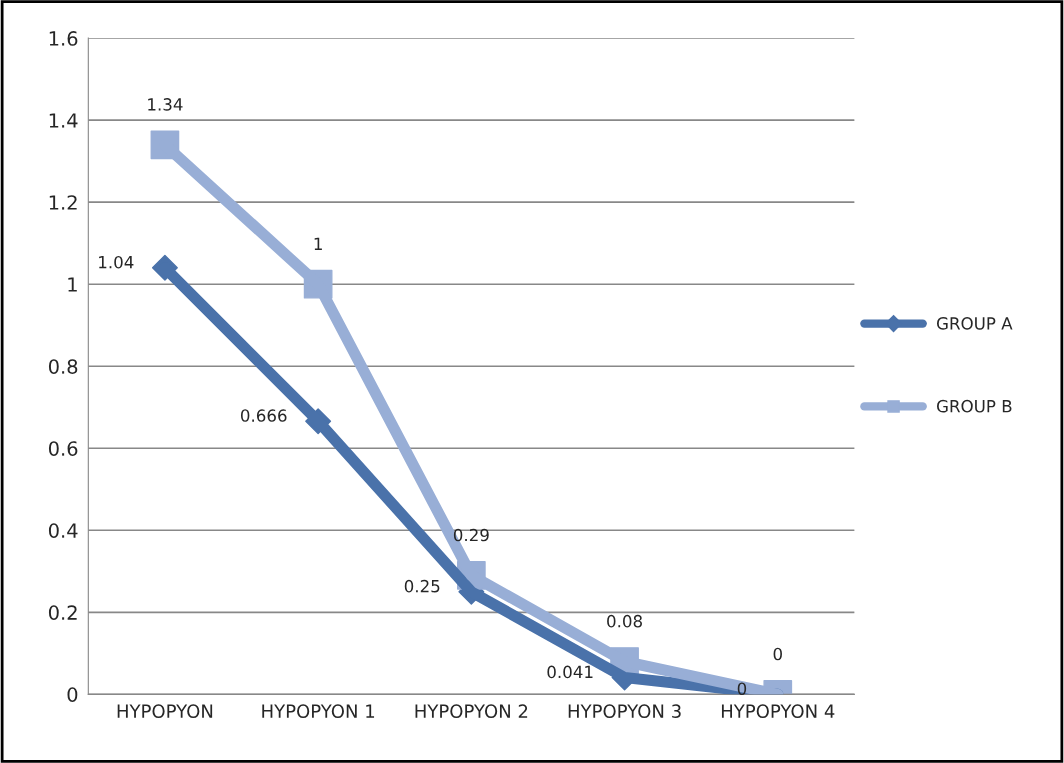  What do you see at coordinates (72, 284) in the screenshot?
I see `y-tick-label: 1` at bounding box center [72, 284].